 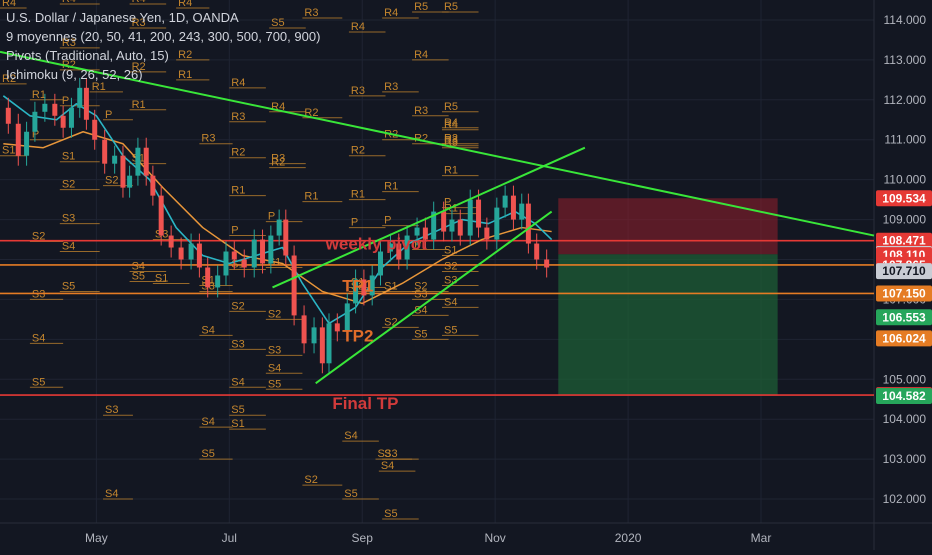 I want to click on price-tag-label: 107.150, so click(x=904, y=293).